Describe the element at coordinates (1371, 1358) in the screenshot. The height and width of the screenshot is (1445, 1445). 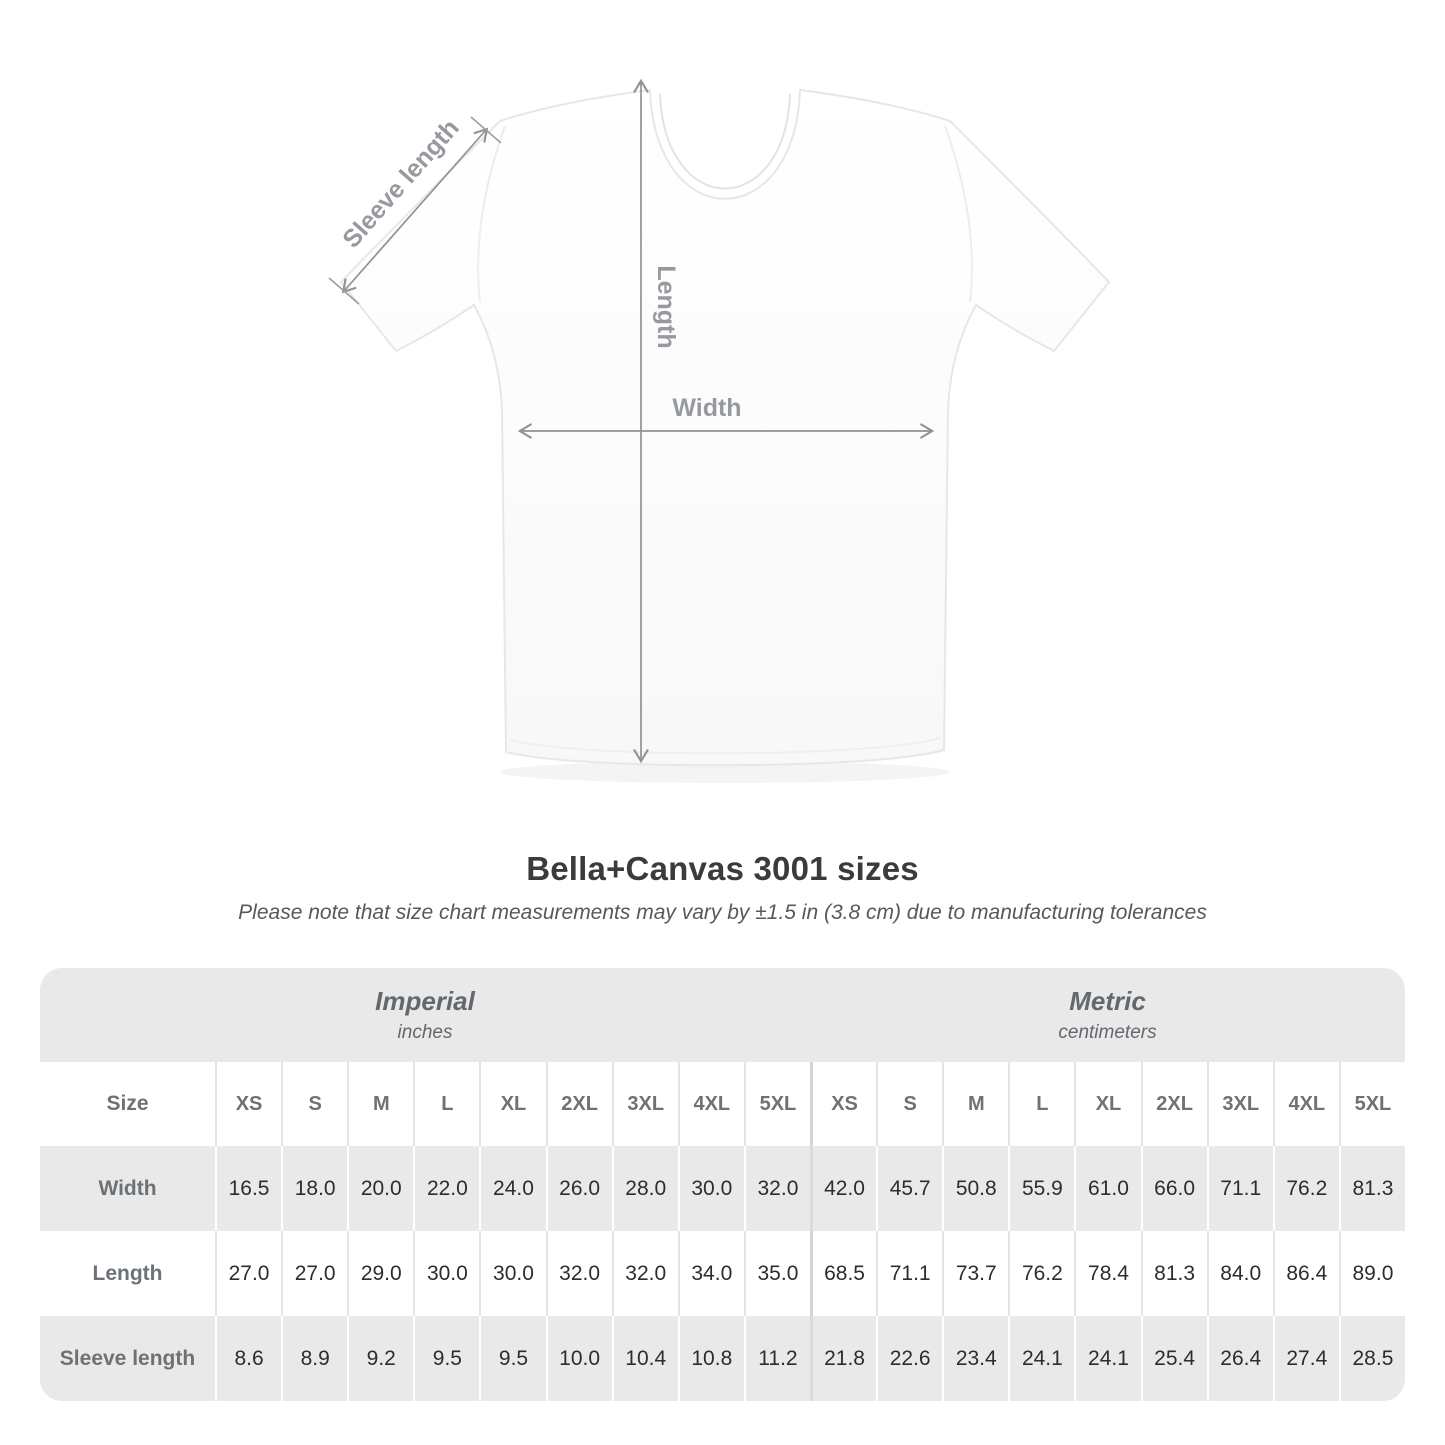
I see `measurement-value-cell: 28.5` at that location.